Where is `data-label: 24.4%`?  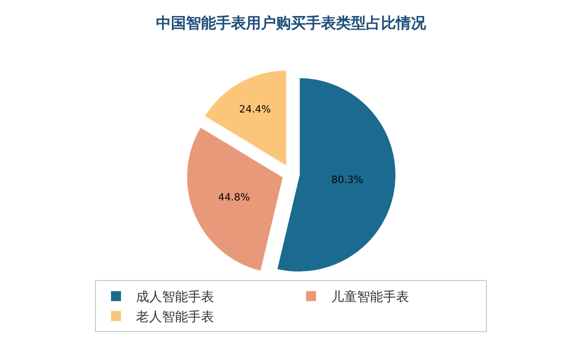 data-label: 24.4% is located at coordinates (255, 110).